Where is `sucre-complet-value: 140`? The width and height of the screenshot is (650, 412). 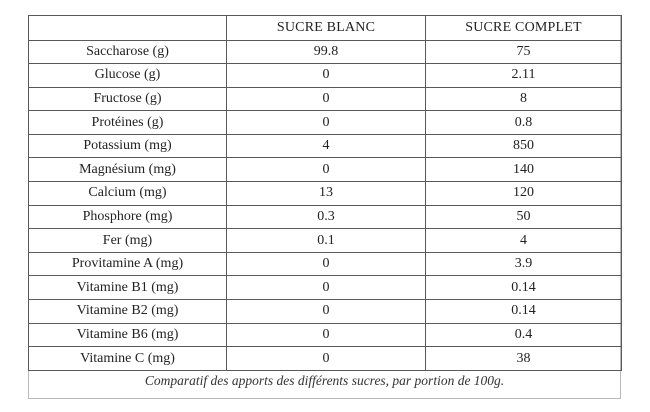
sucre-complet-value: 140 is located at coordinates (523, 170).